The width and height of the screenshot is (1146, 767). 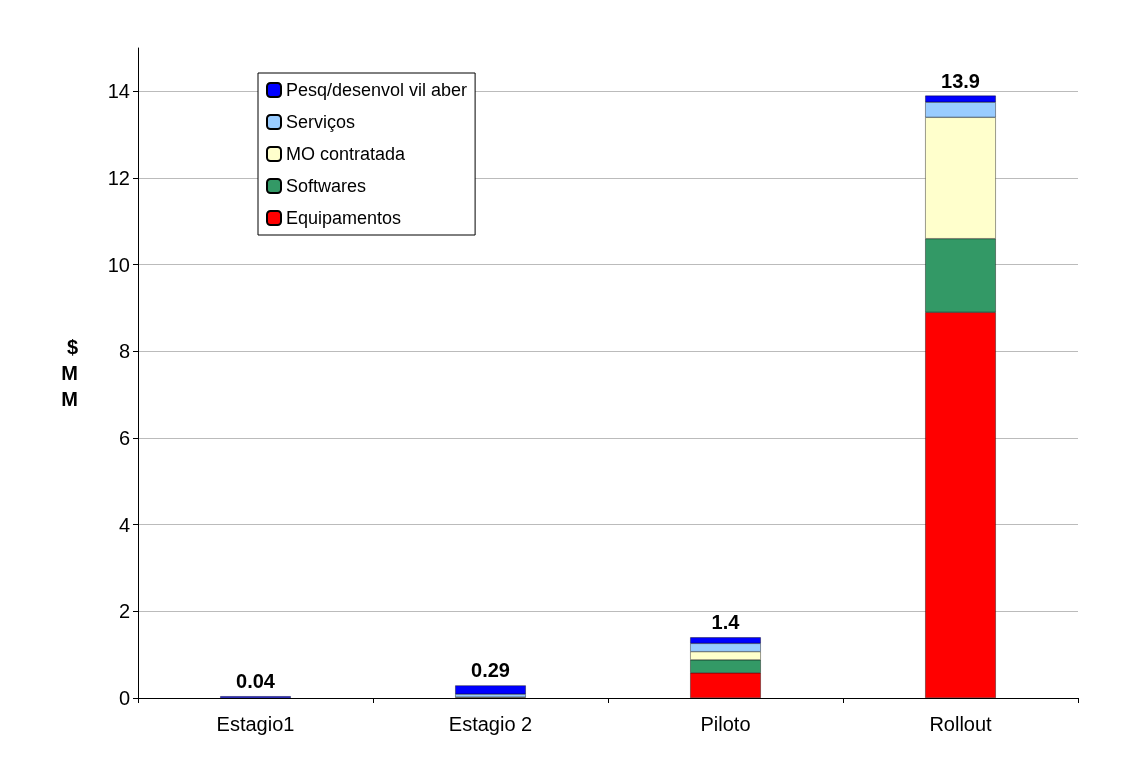 What do you see at coordinates (321, 122) in the screenshot?
I see `legend-label: Serviços` at bounding box center [321, 122].